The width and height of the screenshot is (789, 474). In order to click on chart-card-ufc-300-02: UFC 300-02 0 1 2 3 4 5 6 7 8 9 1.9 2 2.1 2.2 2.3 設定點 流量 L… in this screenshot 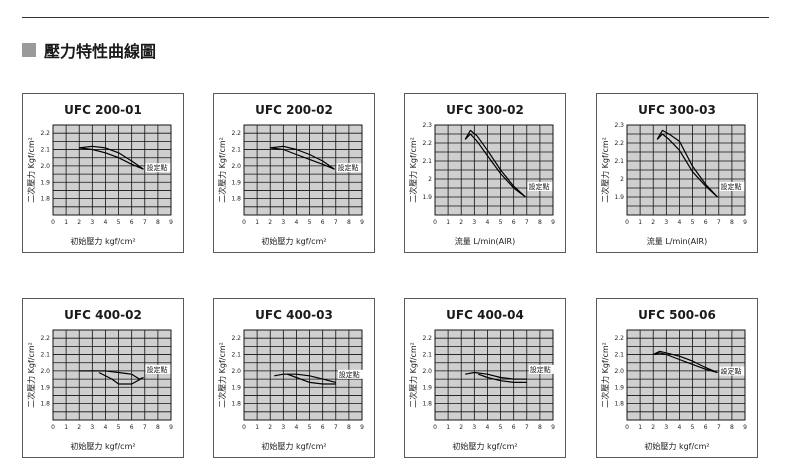, I will do `click(485, 173)`.